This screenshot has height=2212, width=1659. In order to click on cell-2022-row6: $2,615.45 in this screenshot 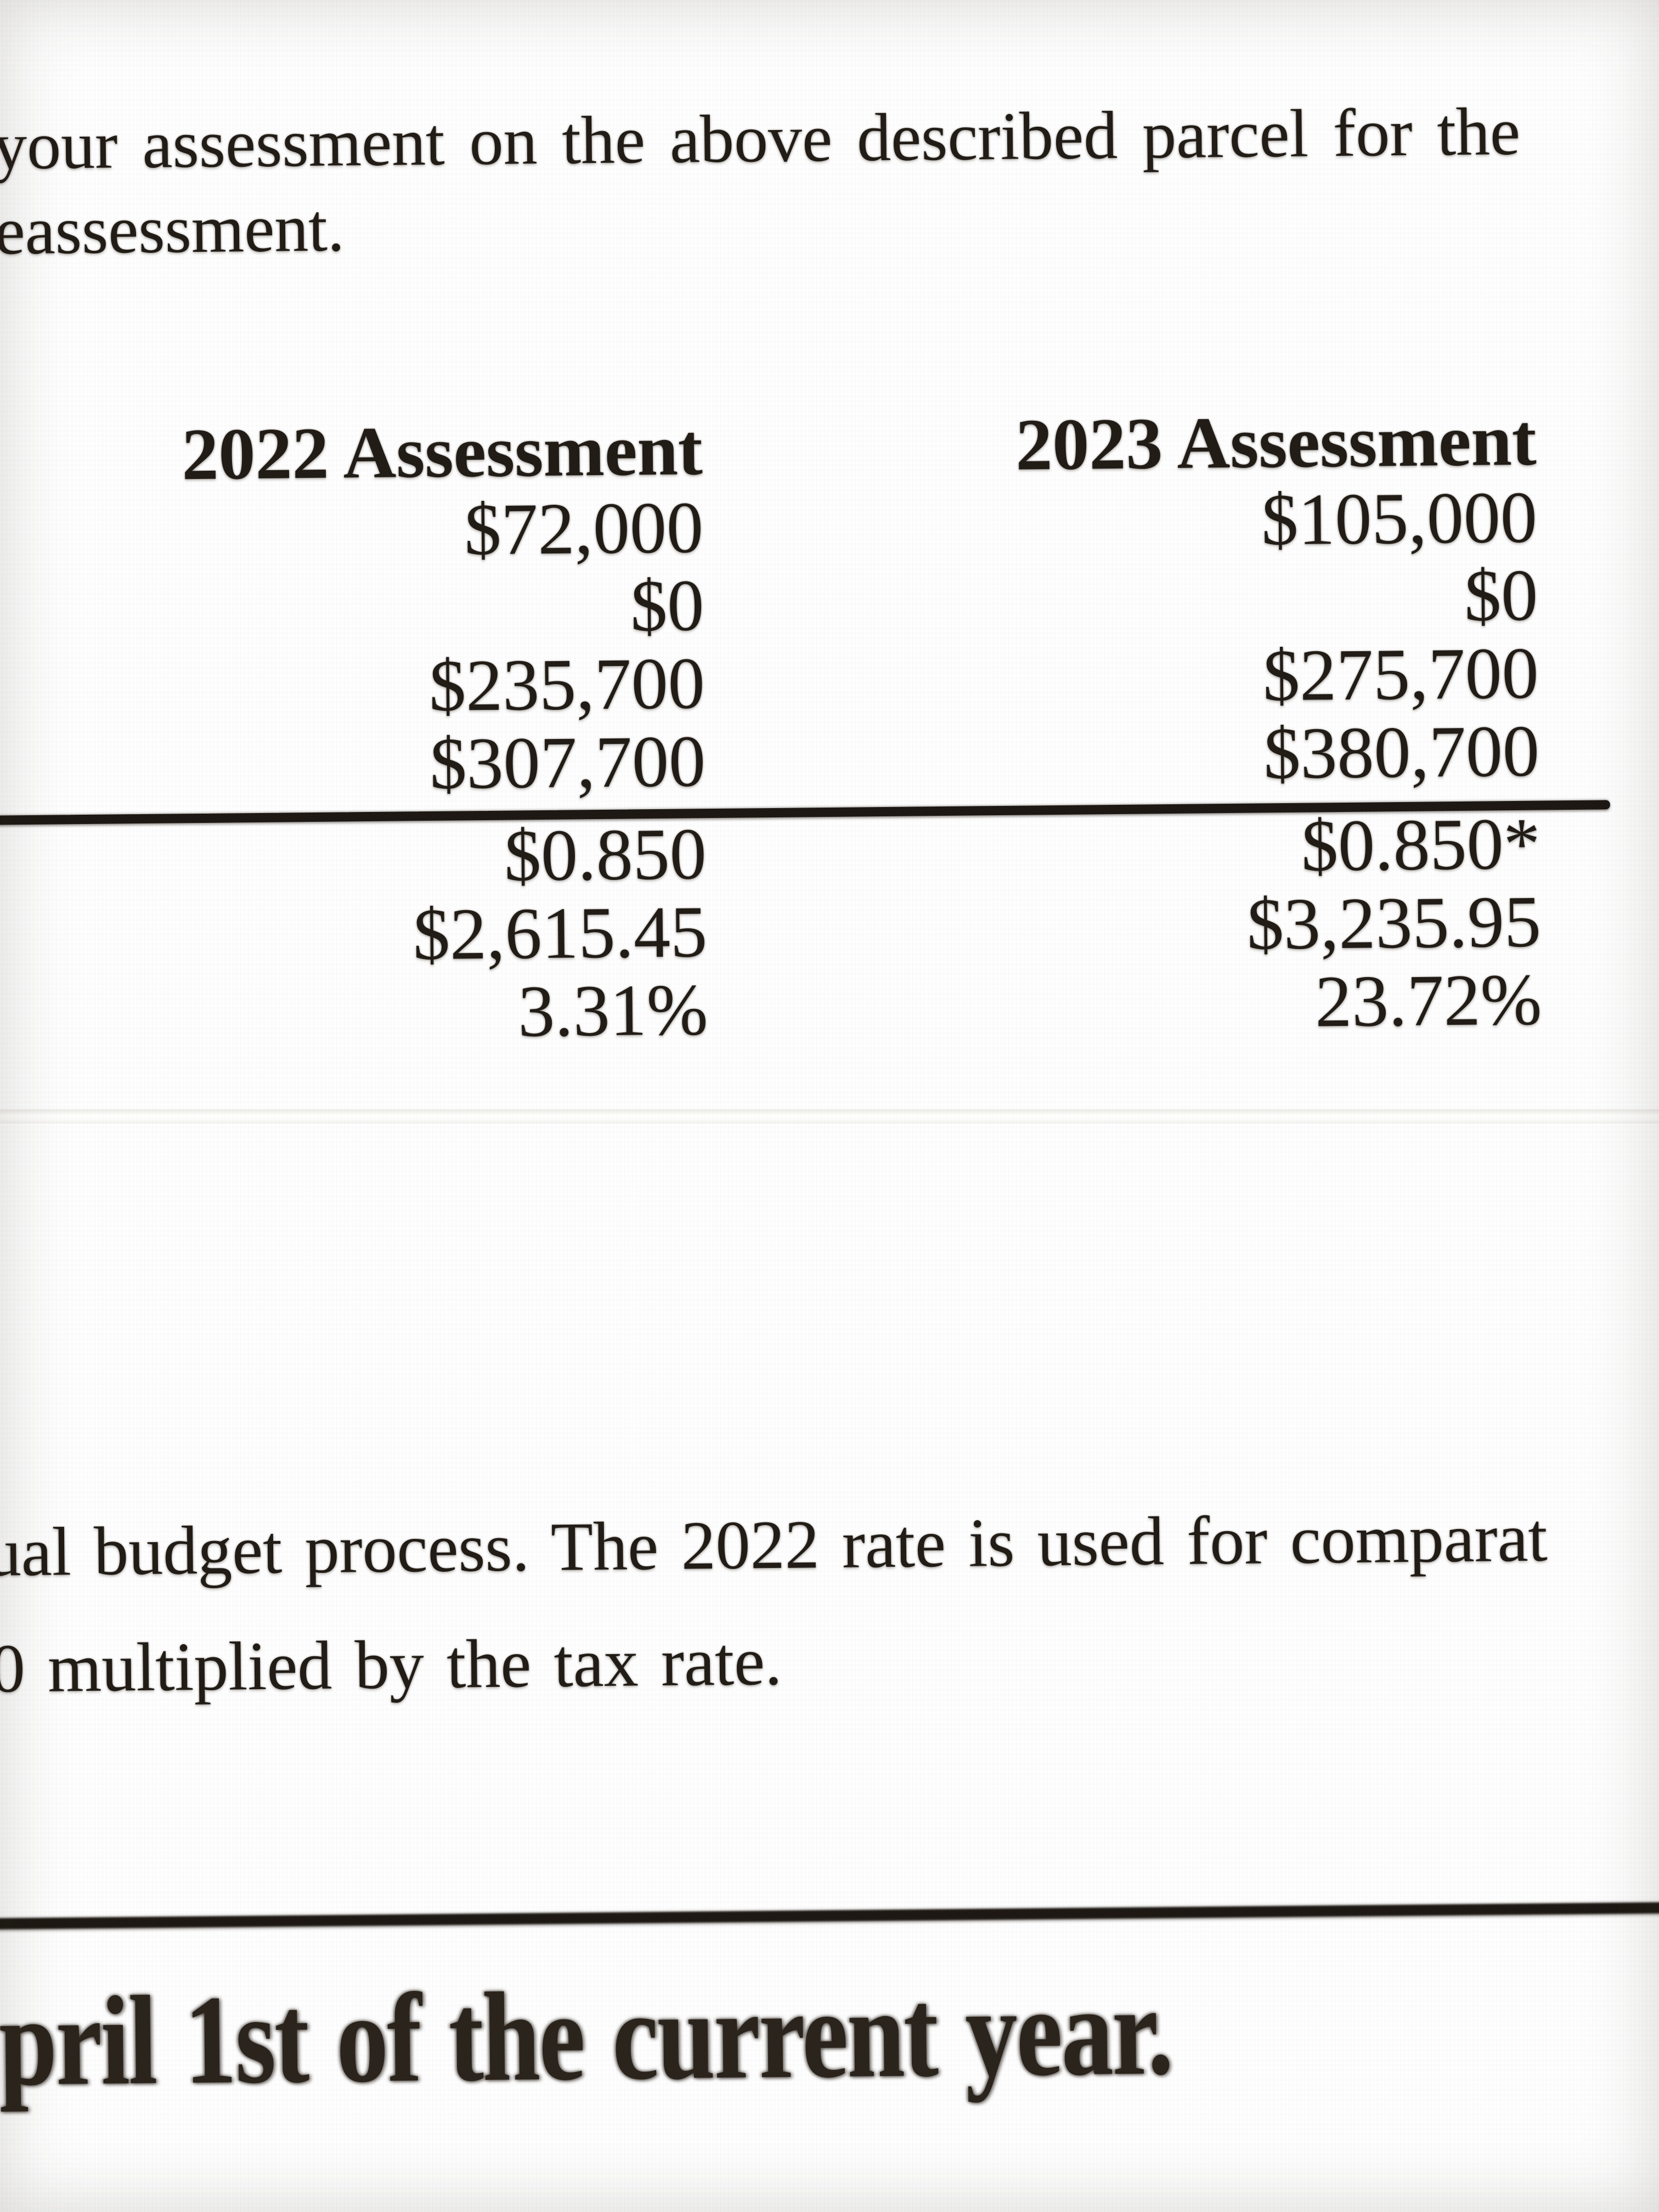, I will do `click(560, 933)`.